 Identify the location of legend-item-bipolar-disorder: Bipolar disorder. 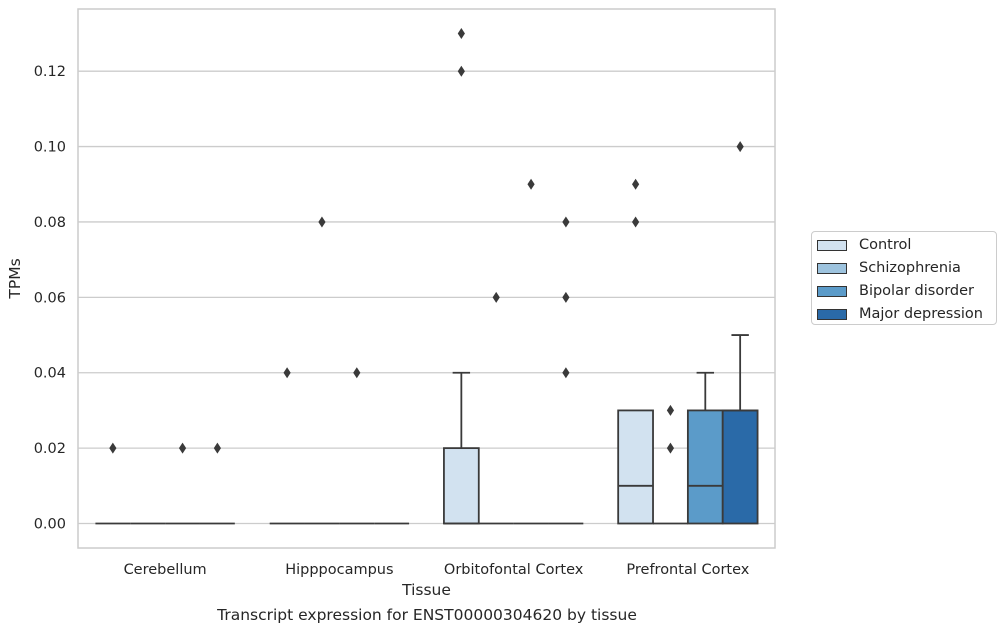
(895, 291).